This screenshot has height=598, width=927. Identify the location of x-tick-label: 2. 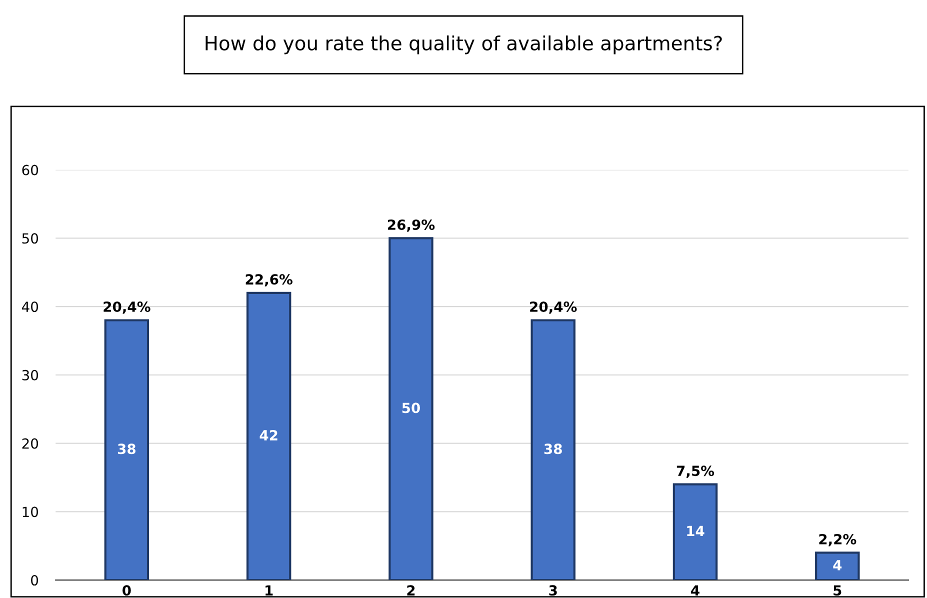
(411, 590).